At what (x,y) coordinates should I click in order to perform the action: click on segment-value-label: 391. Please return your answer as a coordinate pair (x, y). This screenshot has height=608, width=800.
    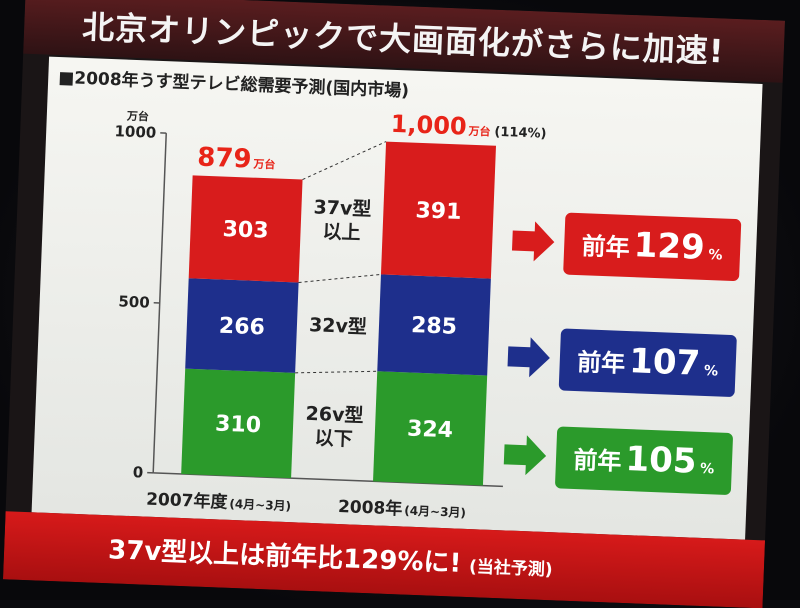
    Looking at the image, I should click on (438, 211).